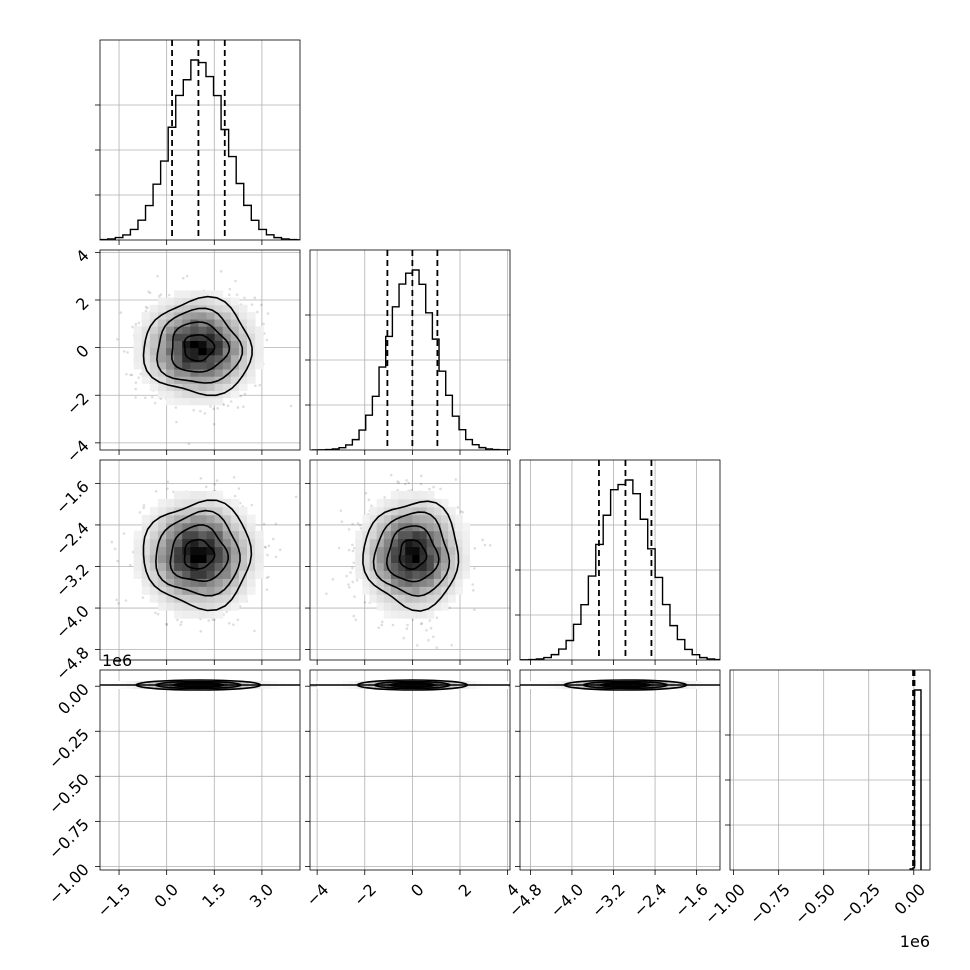  I want to click on x-tick-label: −4.0, so click(566, 900).